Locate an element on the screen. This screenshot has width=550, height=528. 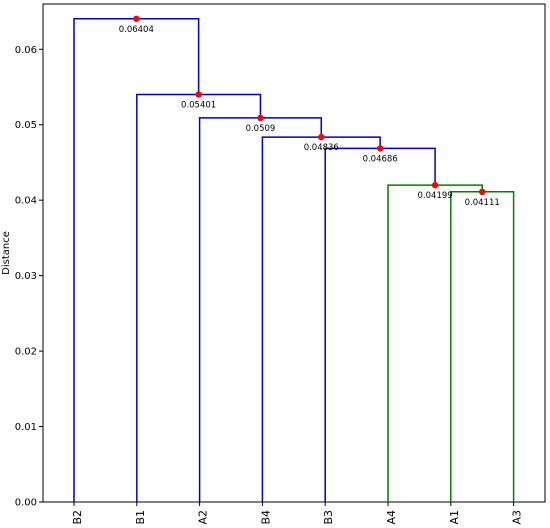
leaf-label: A3 is located at coordinates (517, 517).